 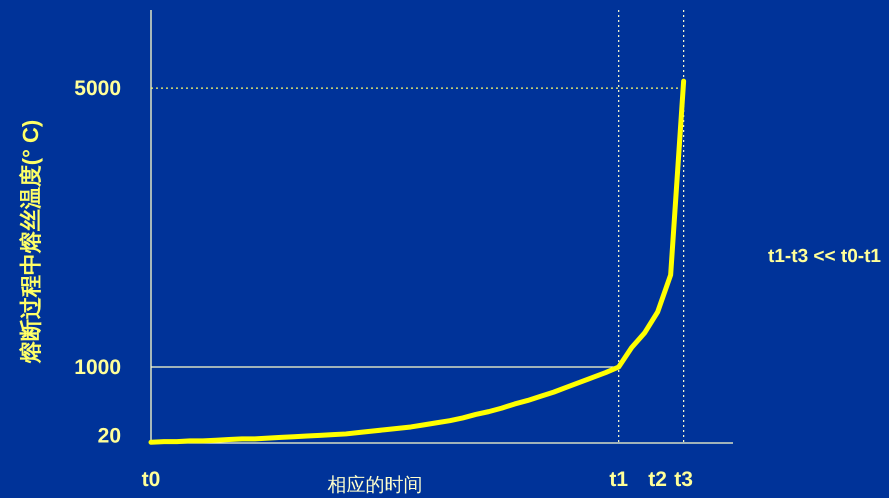 What do you see at coordinates (618, 479) in the screenshot?
I see `x-tick-label: t1` at bounding box center [618, 479].